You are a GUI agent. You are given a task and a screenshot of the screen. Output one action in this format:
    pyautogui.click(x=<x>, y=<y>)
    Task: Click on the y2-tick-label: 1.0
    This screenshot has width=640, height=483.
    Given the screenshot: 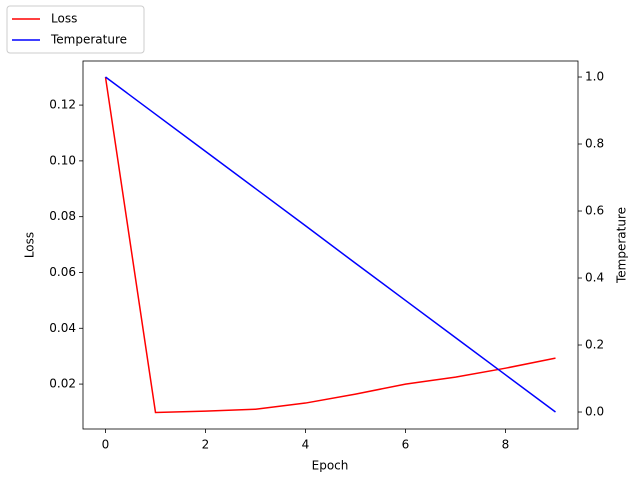 What is the action you would take?
    pyautogui.click(x=594, y=77)
    